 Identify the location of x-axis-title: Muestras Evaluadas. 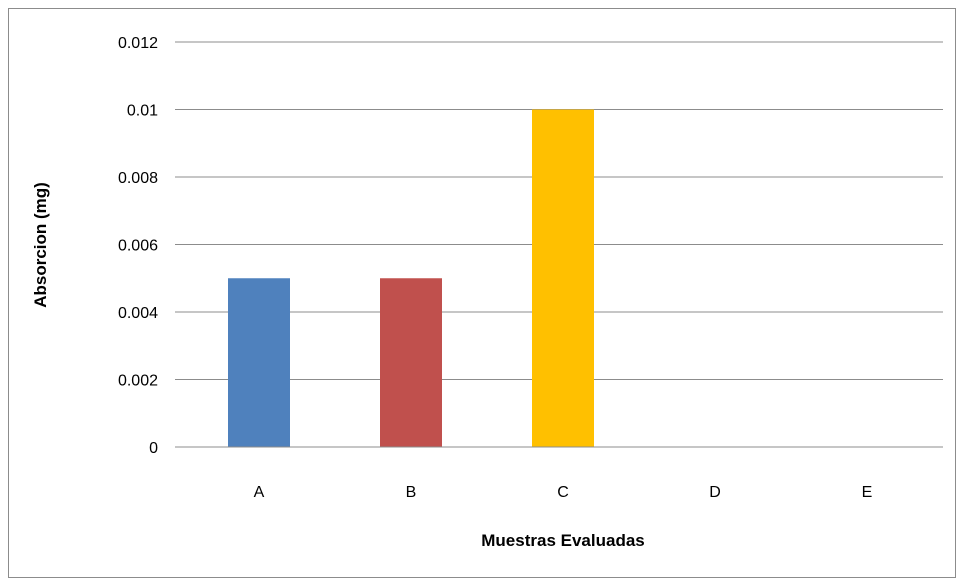
(562, 540).